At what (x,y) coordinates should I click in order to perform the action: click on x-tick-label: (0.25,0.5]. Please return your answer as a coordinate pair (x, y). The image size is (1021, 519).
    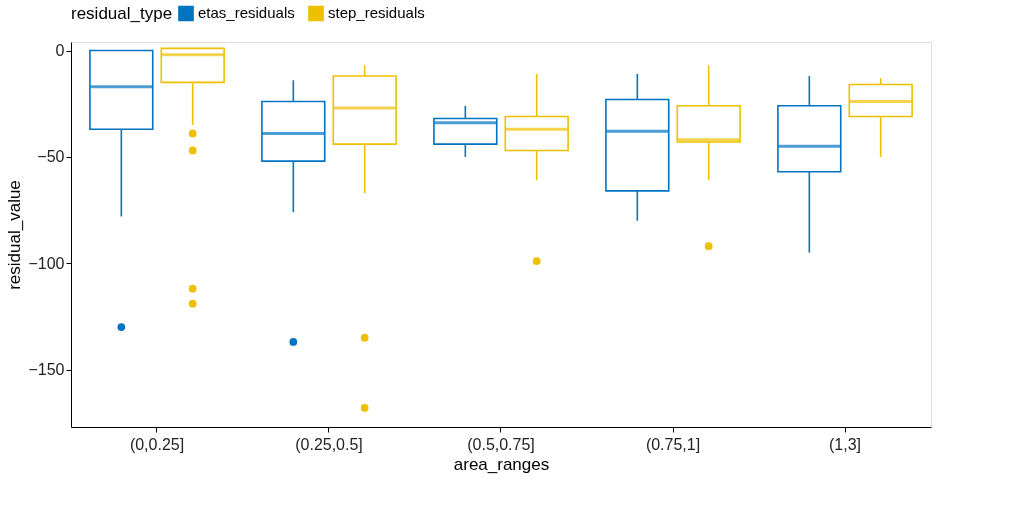
    Looking at the image, I should click on (329, 444).